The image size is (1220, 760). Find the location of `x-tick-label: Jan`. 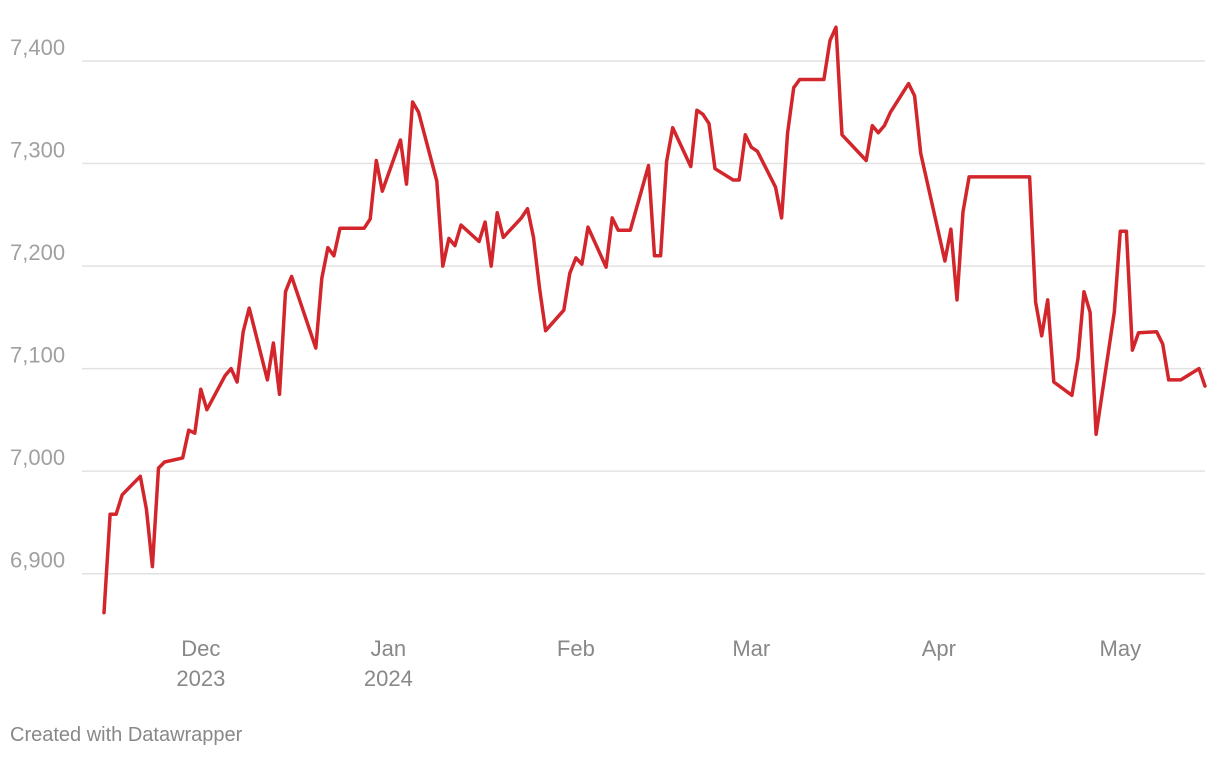

x-tick-label: Jan is located at coordinates (388, 648).